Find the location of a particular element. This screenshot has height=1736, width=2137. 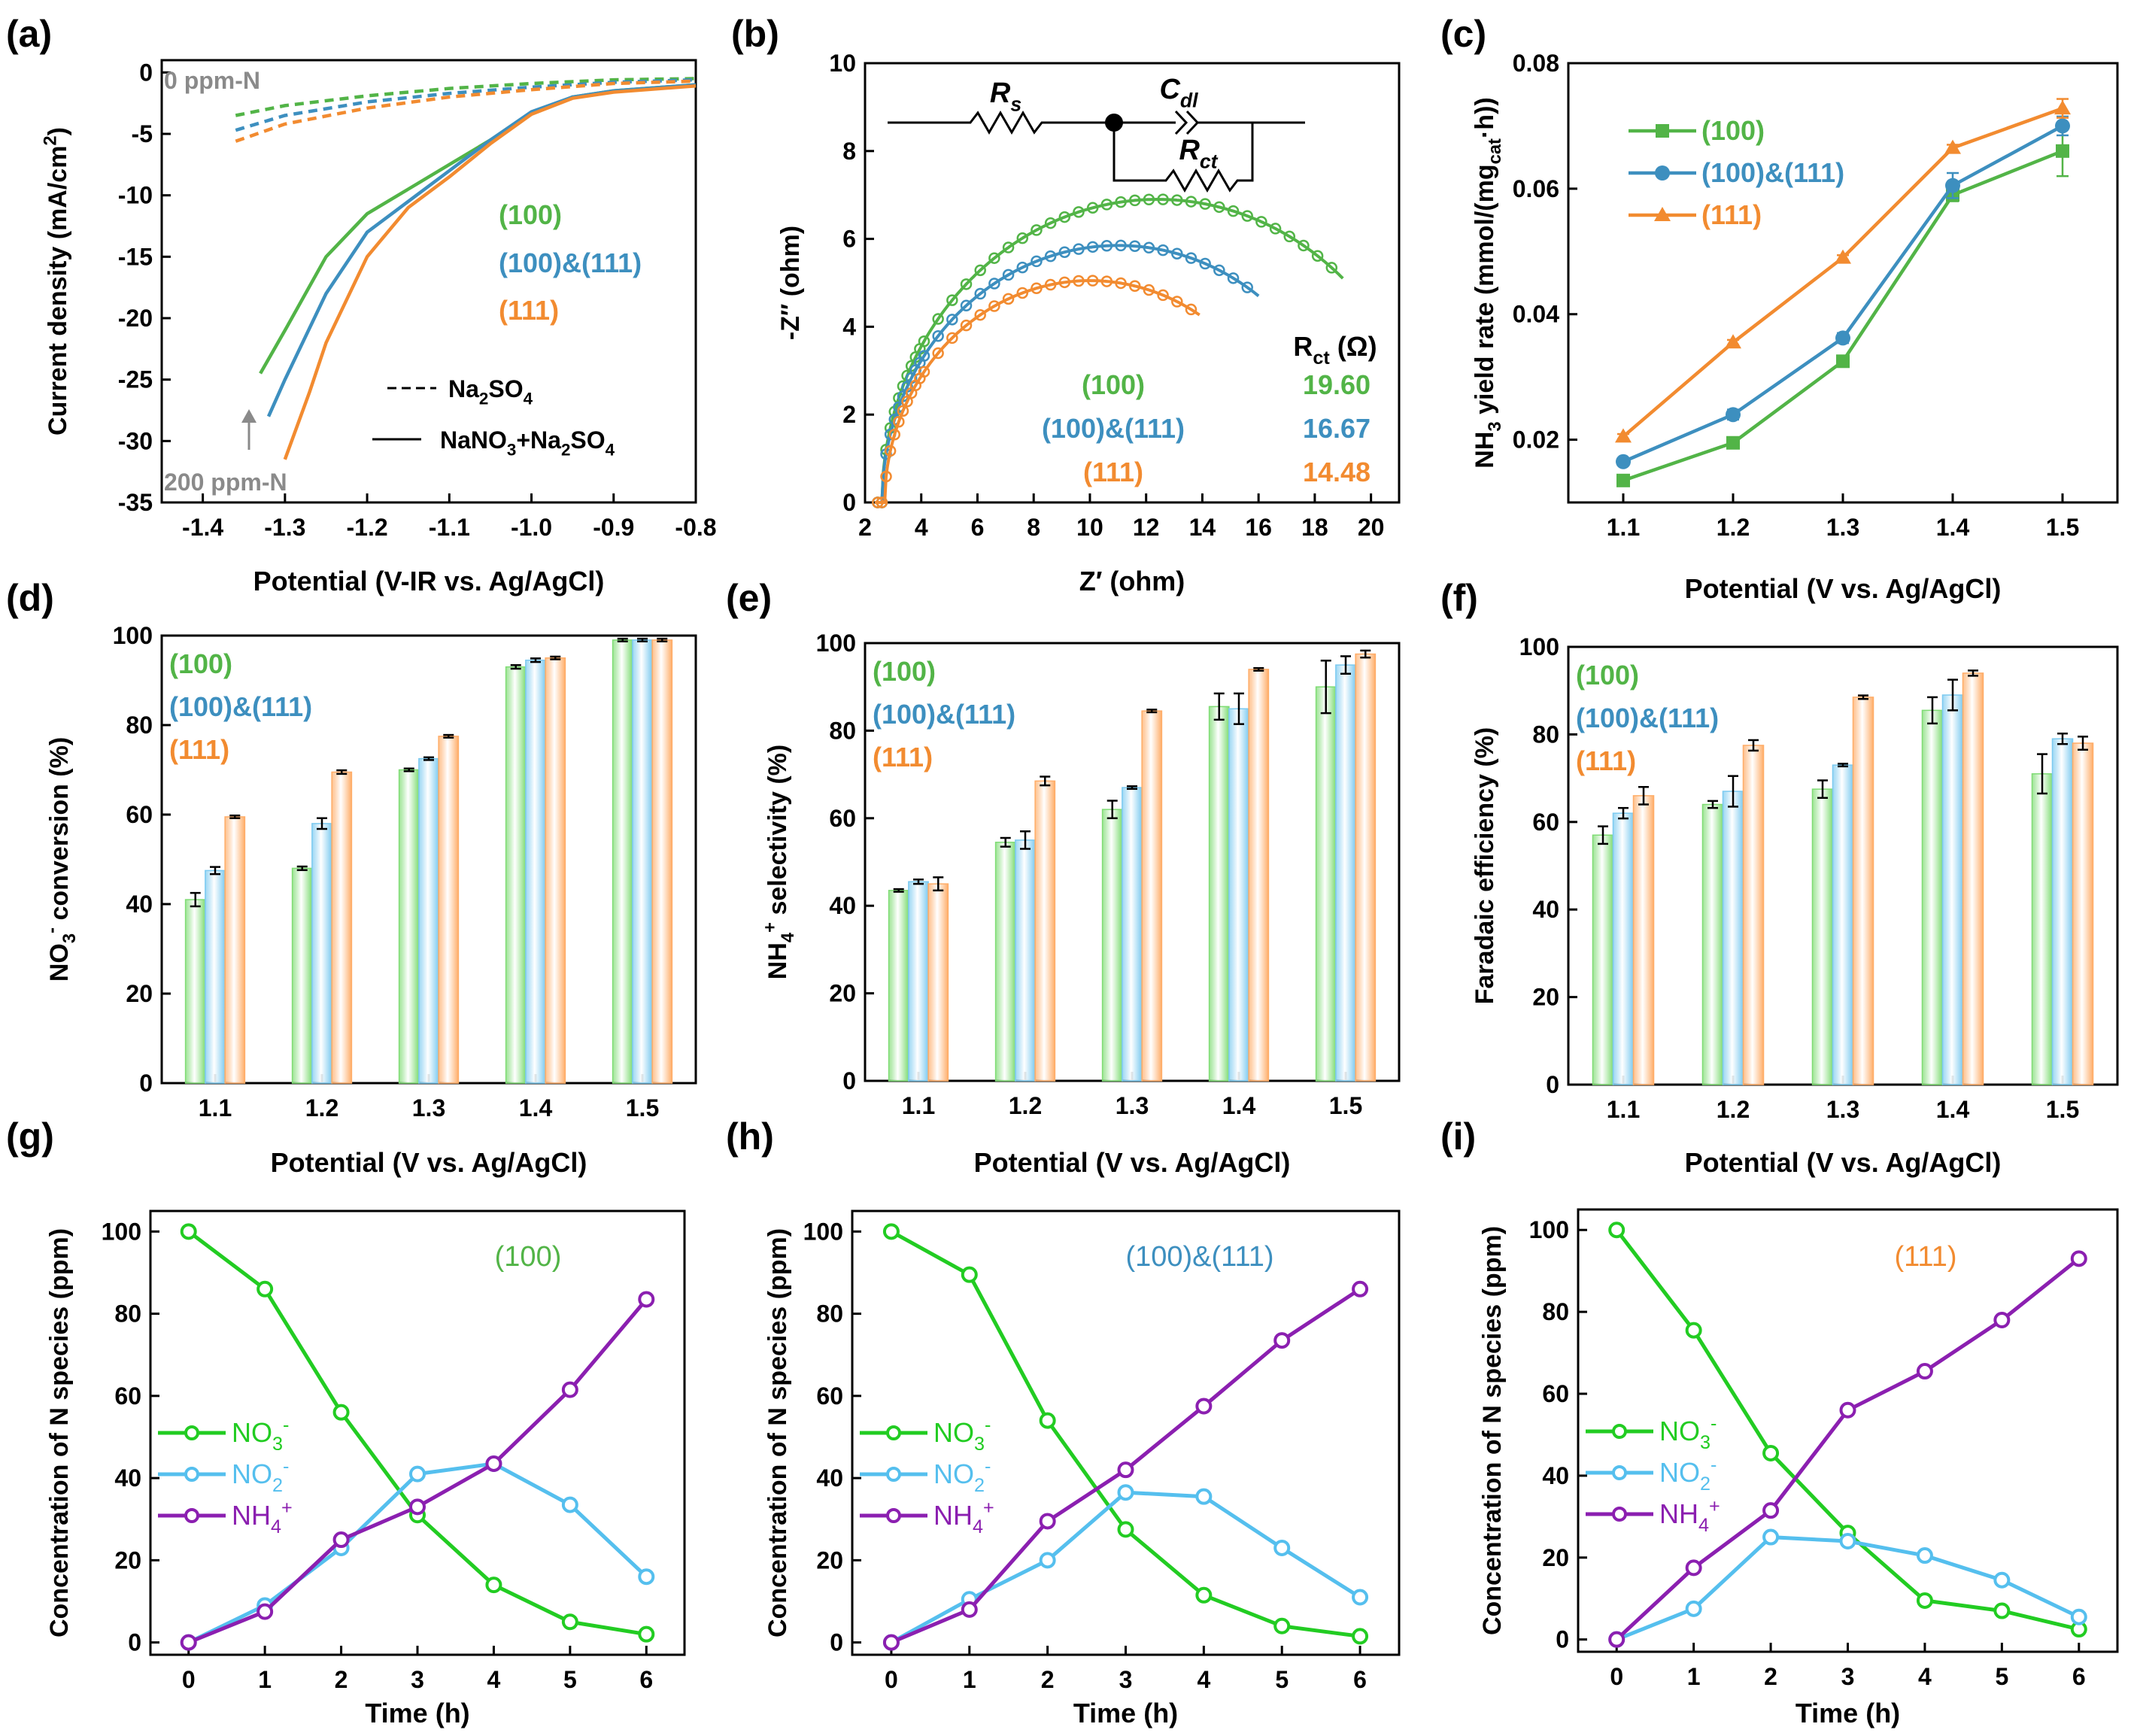

equivalent-circuit: Rs Cdl Rct is located at coordinates (1096, 133).